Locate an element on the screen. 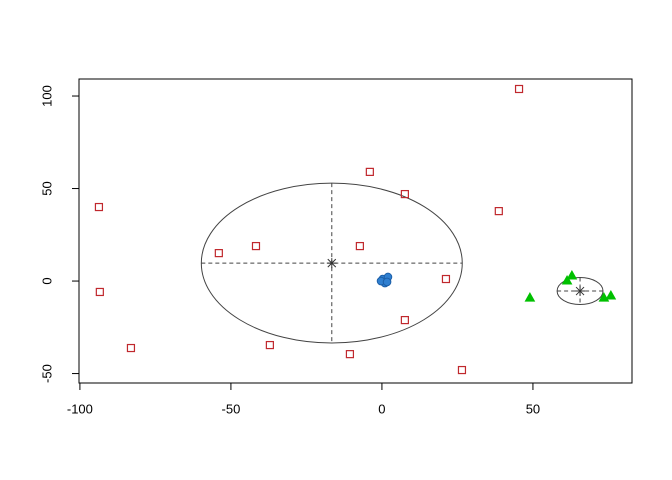  y-tick-label: 100 is located at coordinates (46, 96).